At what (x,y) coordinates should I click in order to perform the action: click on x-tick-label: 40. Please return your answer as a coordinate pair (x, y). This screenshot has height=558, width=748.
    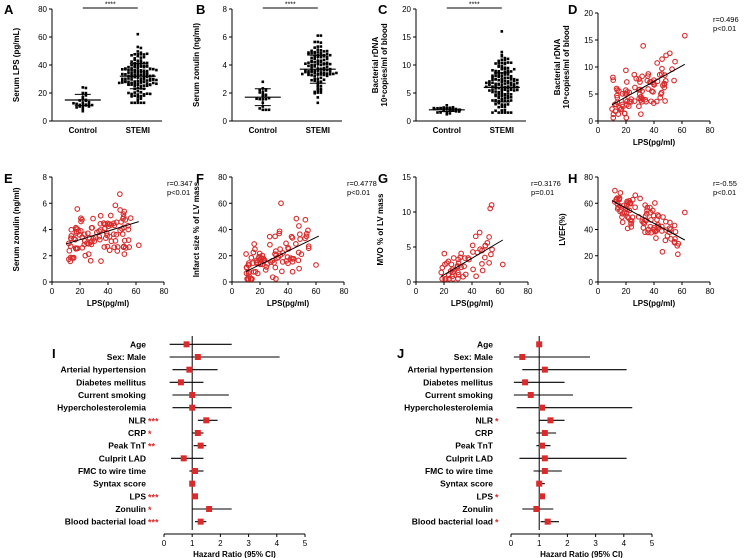
    Looking at the image, I should click on (288, 291).